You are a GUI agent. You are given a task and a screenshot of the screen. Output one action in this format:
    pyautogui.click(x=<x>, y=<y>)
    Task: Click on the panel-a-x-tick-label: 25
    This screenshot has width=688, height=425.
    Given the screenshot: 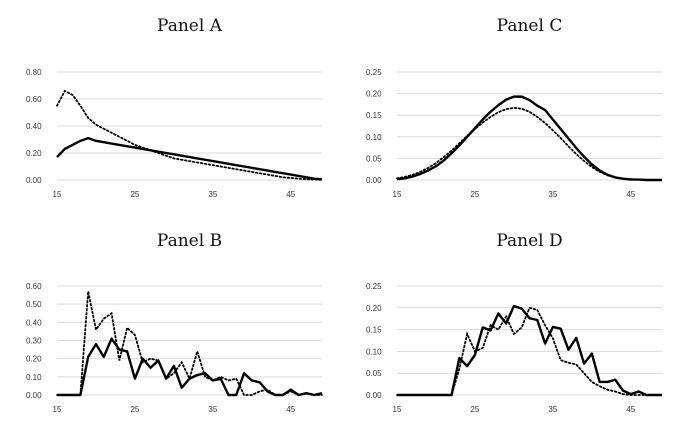 What is the action you would take?
    pyautogui.click(x=134, y=194)
    